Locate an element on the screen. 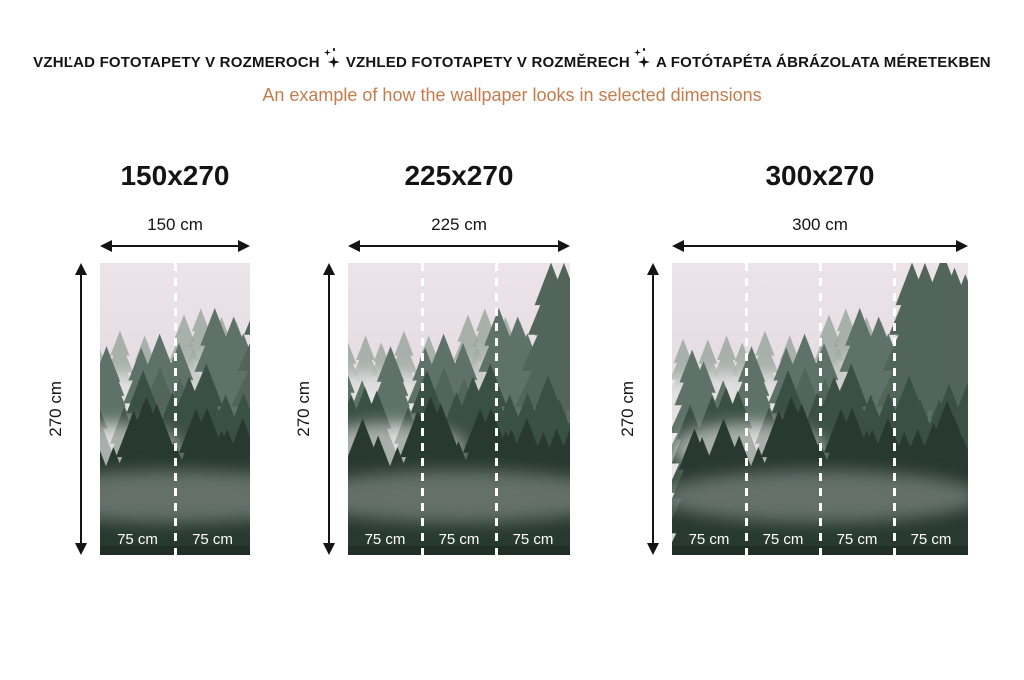 This screenshot has height=680, width=1024. panel-overlay: 75 cm 75 cm 75 cm is located at coordinates (459, 409).